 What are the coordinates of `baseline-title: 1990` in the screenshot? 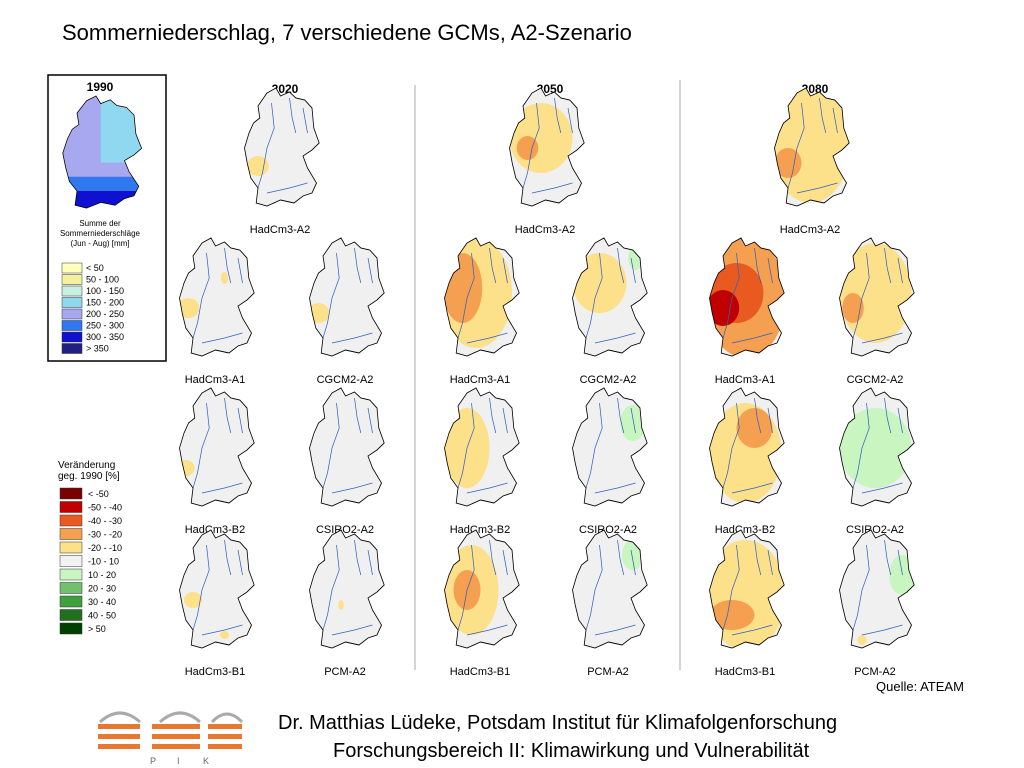 It's located at (100, 87).